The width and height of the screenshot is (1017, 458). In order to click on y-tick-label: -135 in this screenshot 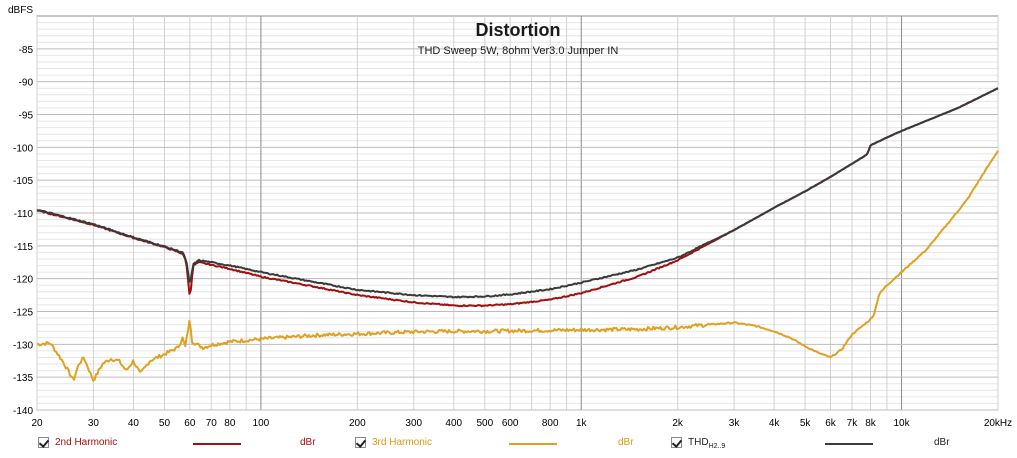, I will do `click(23, 378)`.